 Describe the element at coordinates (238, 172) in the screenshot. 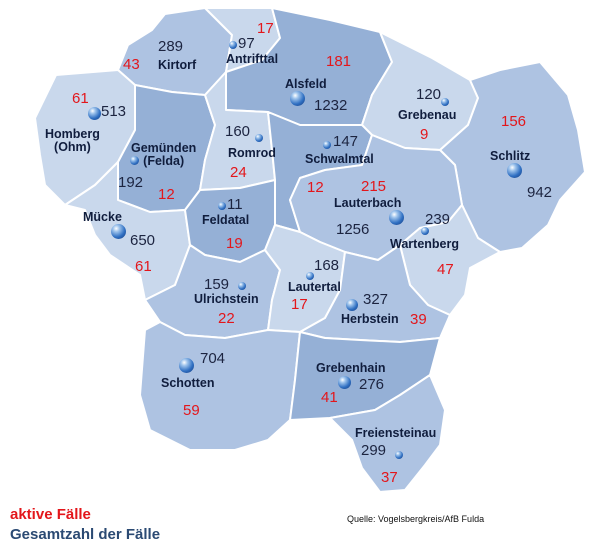

I see `romrod-active: 24` at that location.